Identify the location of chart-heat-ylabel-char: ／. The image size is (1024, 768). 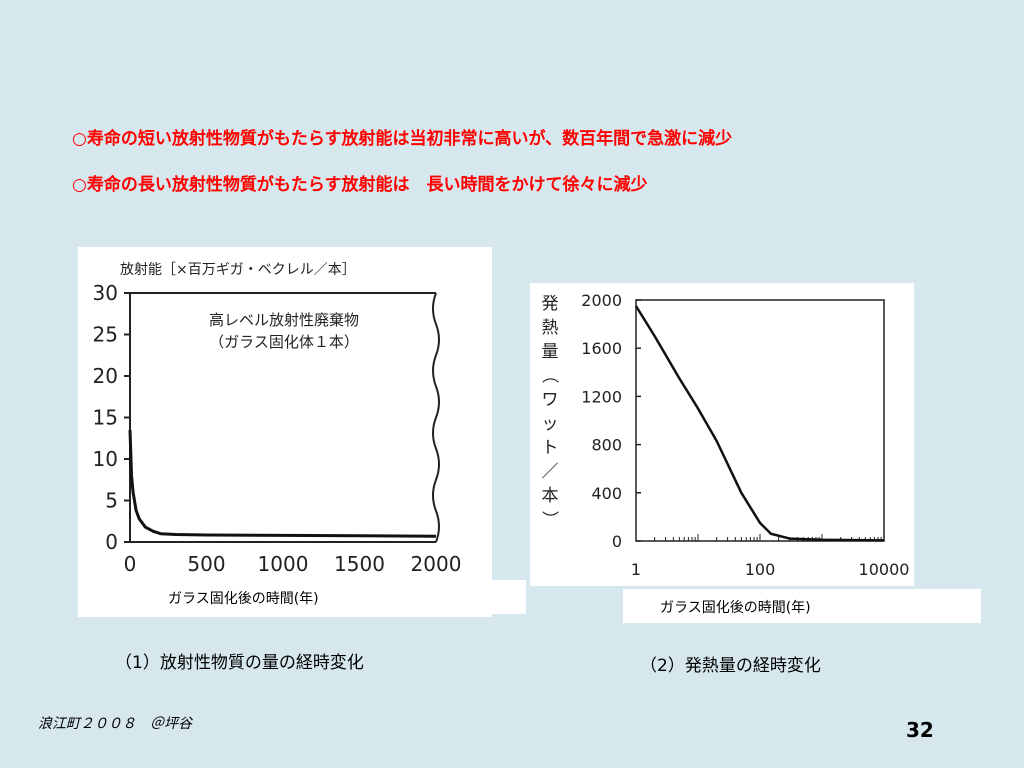
(550, 472).